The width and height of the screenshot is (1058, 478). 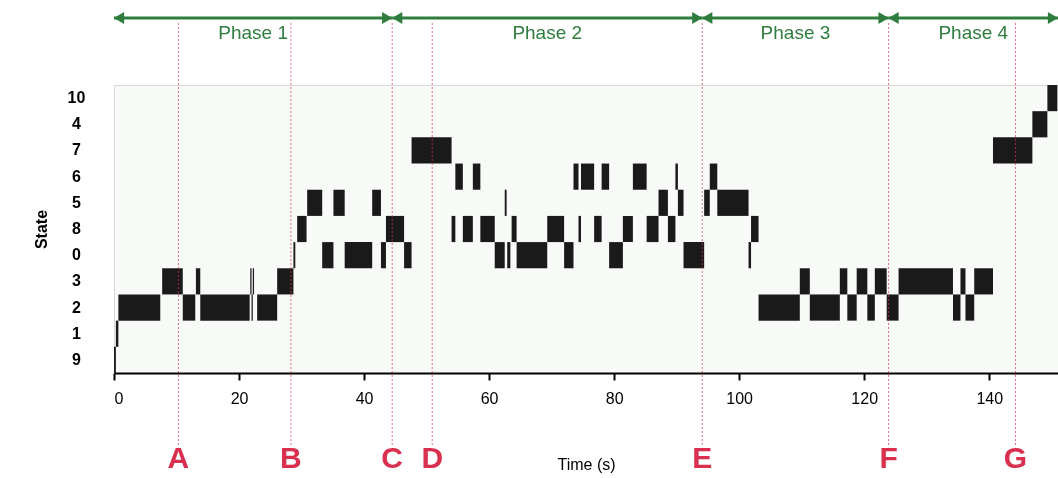 What do you see at coordinates (392, 457) in the screenshot?
I see `ref-line-label: C` at bounding box center [392, 457].